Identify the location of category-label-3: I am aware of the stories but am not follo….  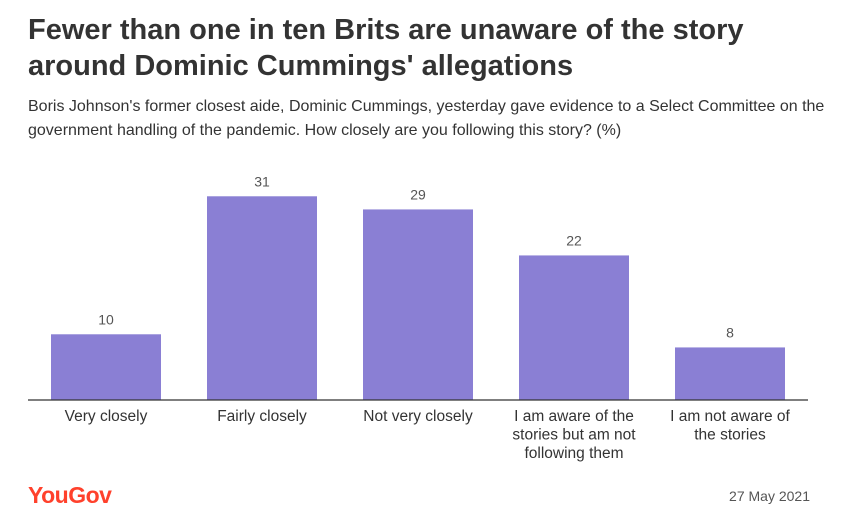
(574, 435).